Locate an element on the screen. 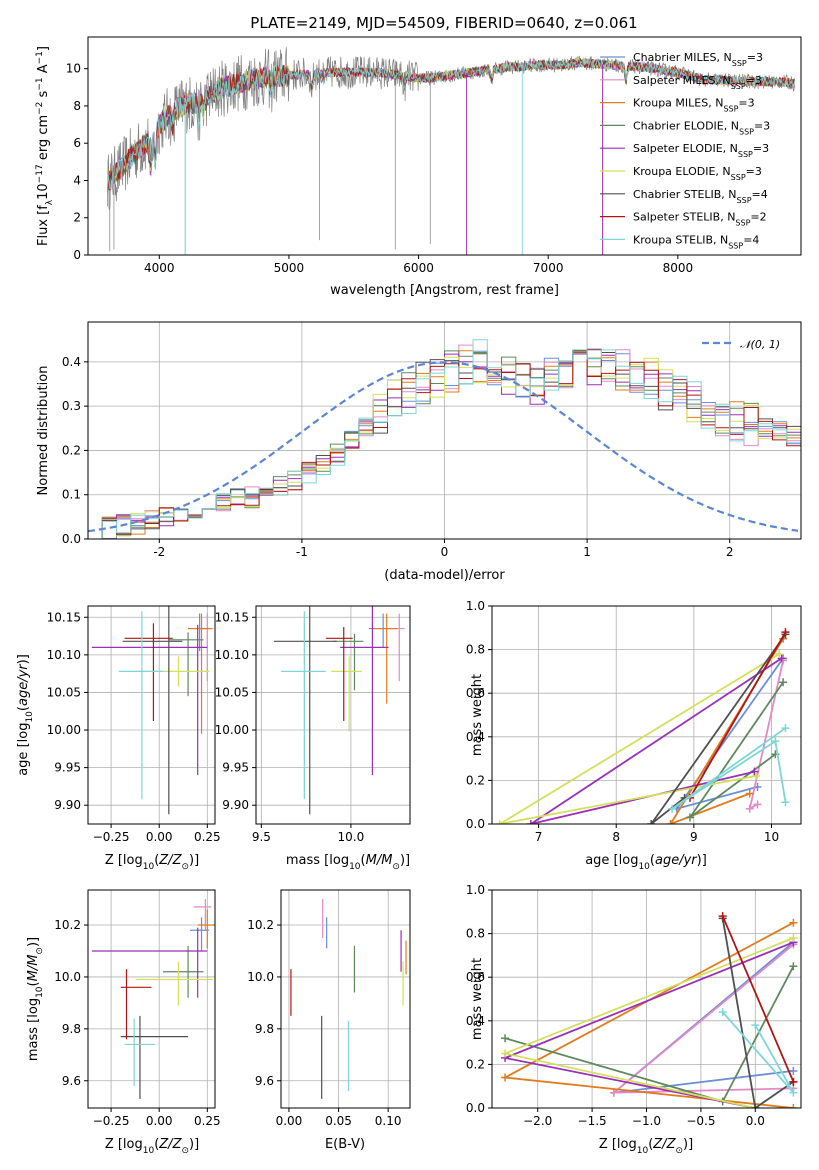 The width and height of the screenshot is (819, 1170). y-tick-label: 10.2 is located at coordinates (260, 925).